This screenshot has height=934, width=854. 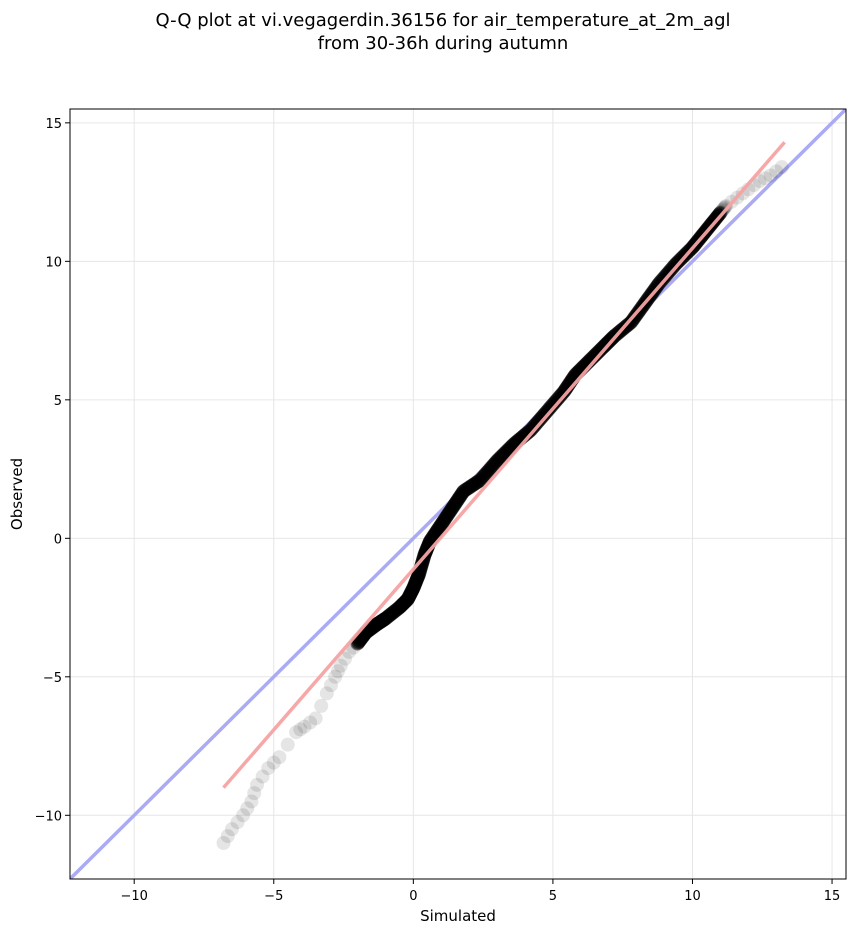 I want to click on x-axis-label: Simulated, so click(x=458, y=916).